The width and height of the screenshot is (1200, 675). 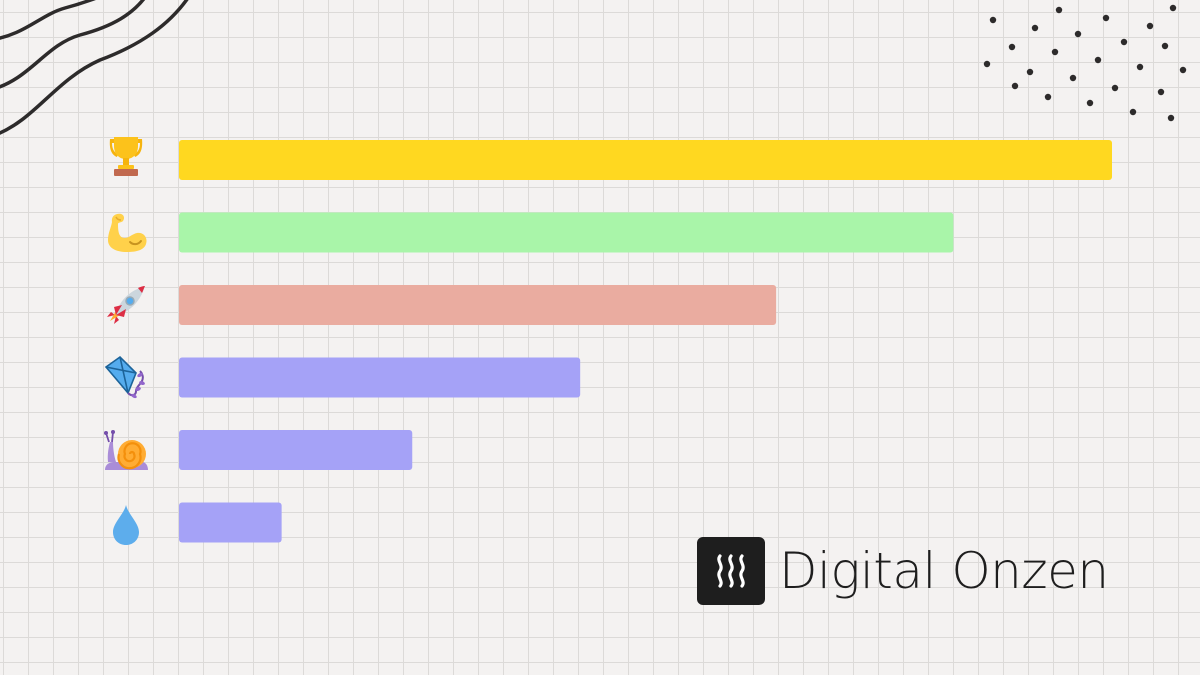 What do you see at coordinates (124, 377) in the screenshot?
I see `kite-icon` at bounding box center [124, 377].